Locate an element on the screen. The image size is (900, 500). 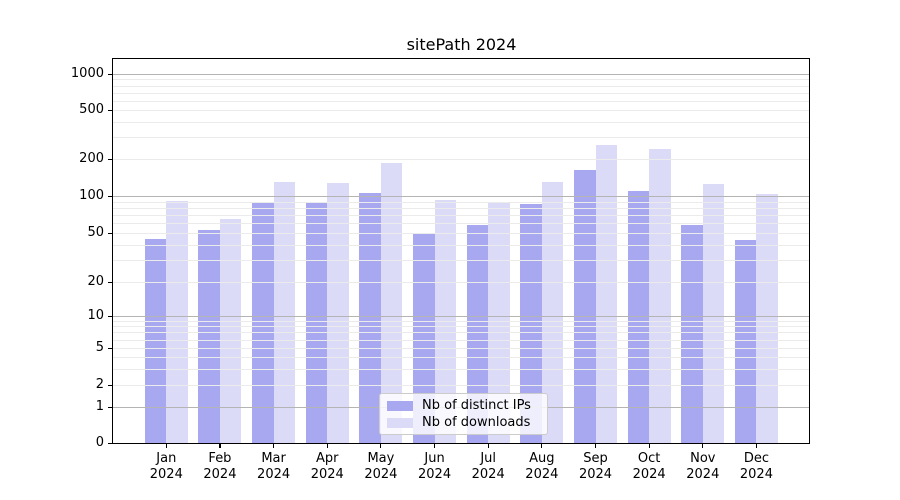
x-tick-label-mar: Mar 2024 is located at coordinates (274, 466).